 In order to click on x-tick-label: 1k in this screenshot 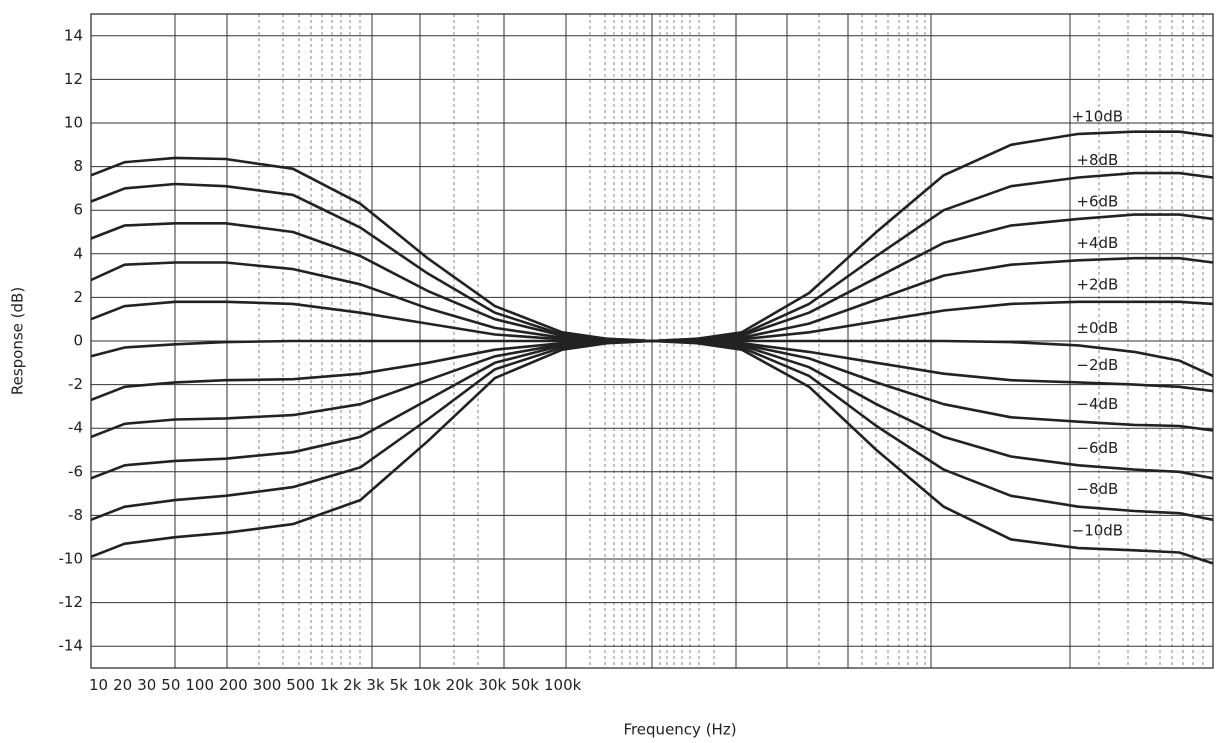, I will do `click(329, 685)`.